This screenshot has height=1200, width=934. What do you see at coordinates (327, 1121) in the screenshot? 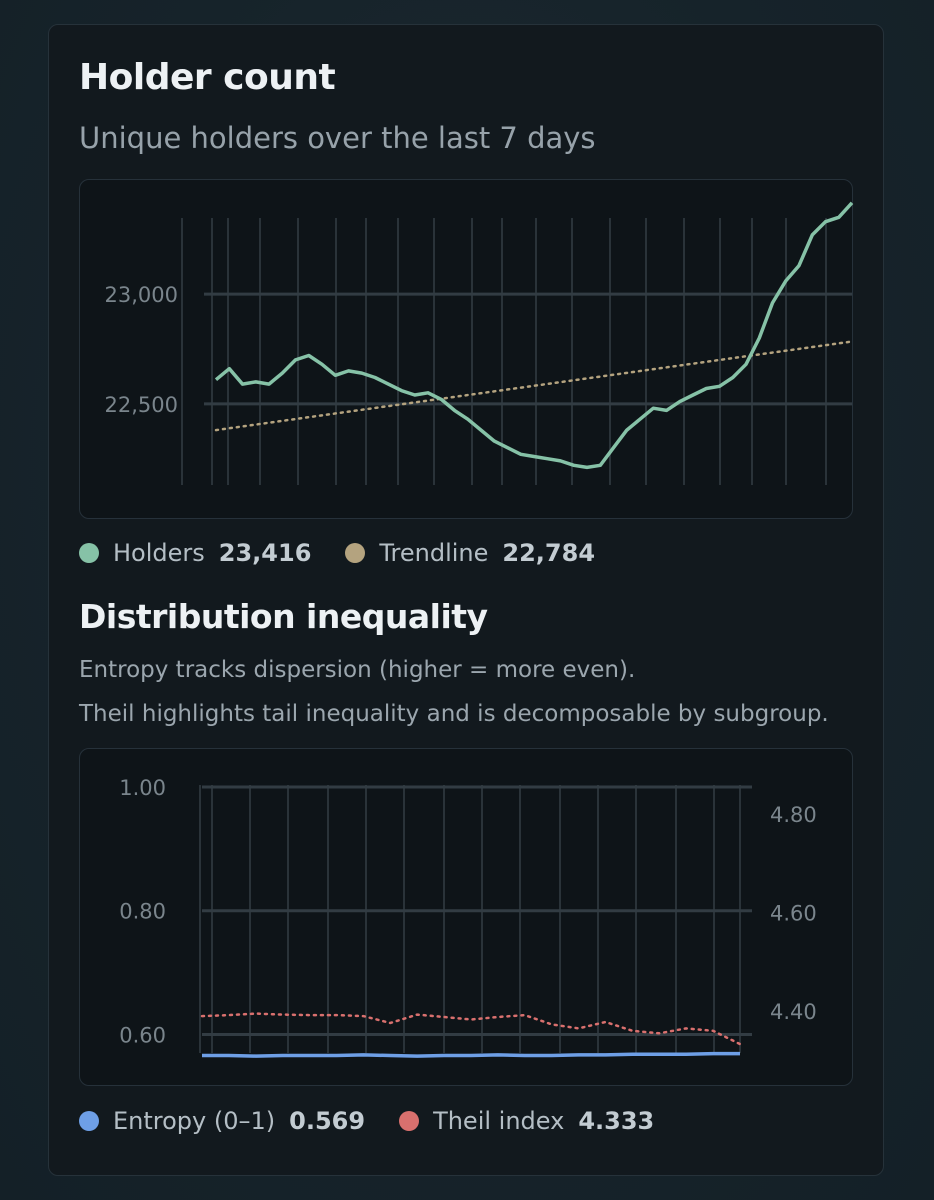
I see `legend-entropy-value: 0.569` at bounding box center [327, 1121].